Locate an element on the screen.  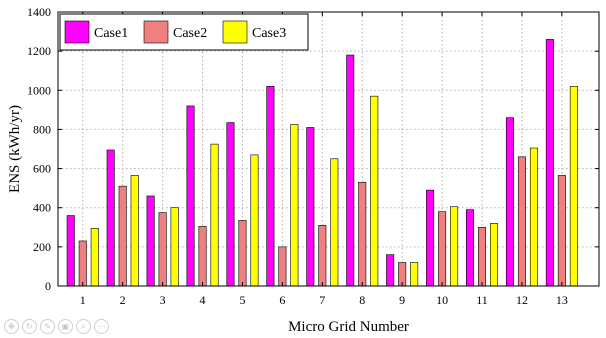
x-tick-label: 8 is located at coordinates (362, 300).